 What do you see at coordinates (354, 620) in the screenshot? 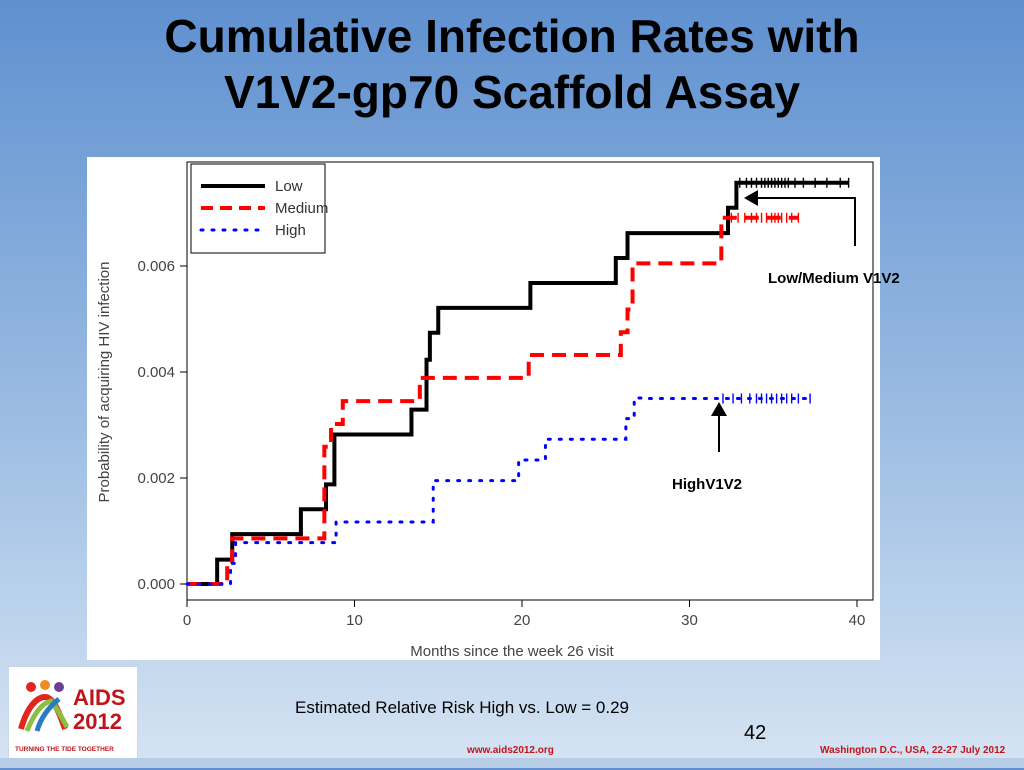
I see `x-tick-label: 10` at bounding box center [354, 620].